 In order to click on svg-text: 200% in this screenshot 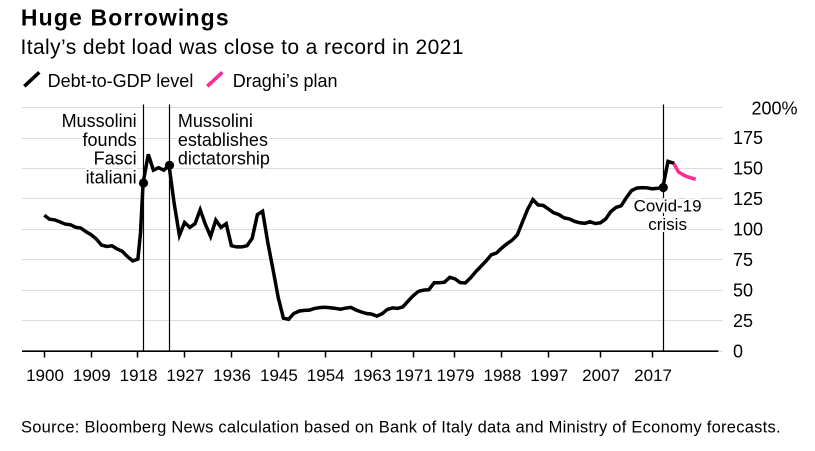, I will do `click(774, 109)`.